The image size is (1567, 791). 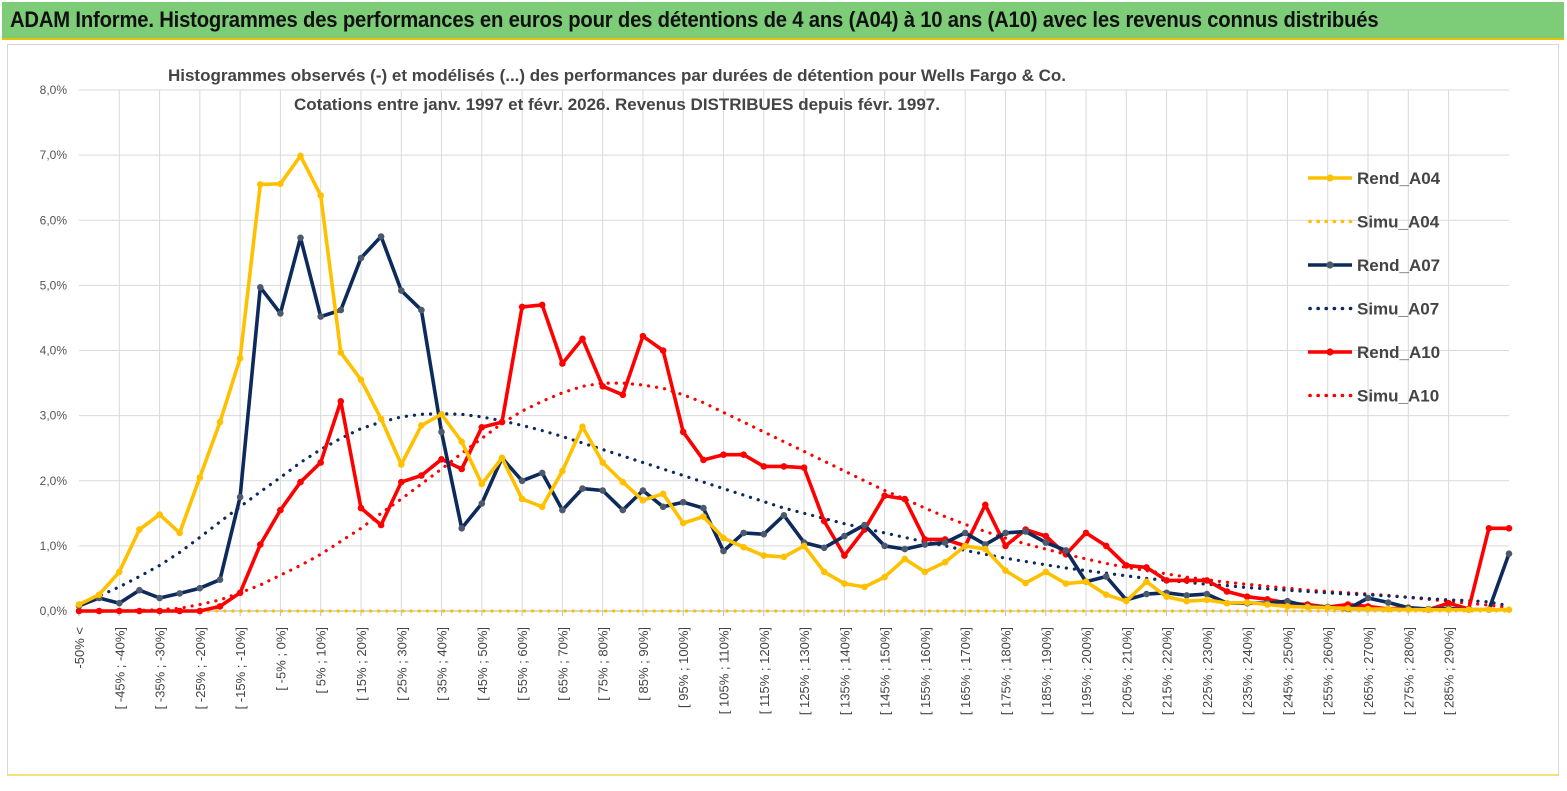 What do you see at coordinates (54, 350) in the screenshot?
I see `y-axis-ticks: 0,0% 1,0% 2,0% 3,0% 4,0% 5,0% 6,0% 7,0% 8,0%` at bounding box center [54, 350].